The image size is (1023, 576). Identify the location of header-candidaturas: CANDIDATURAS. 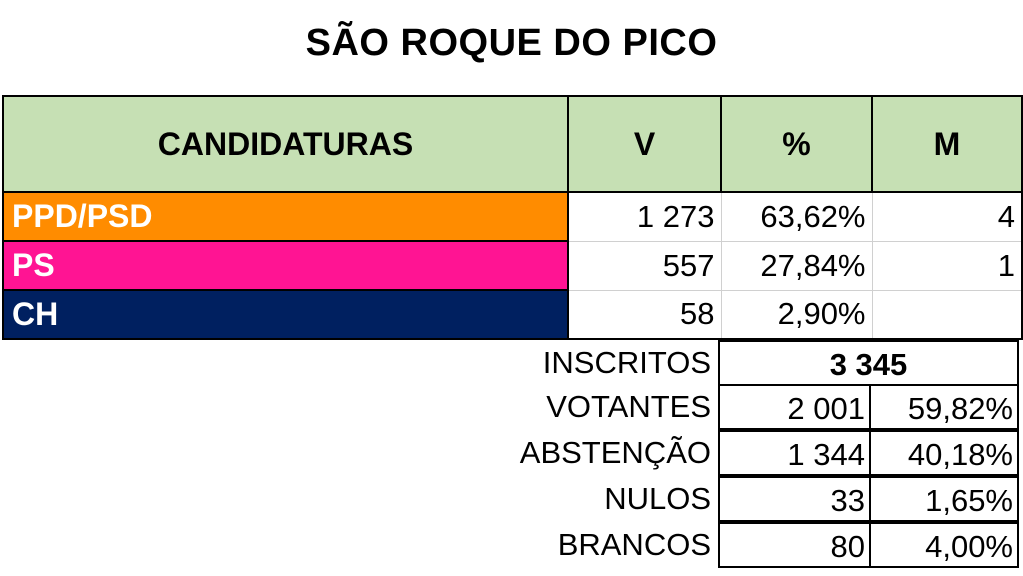
(285, 144).